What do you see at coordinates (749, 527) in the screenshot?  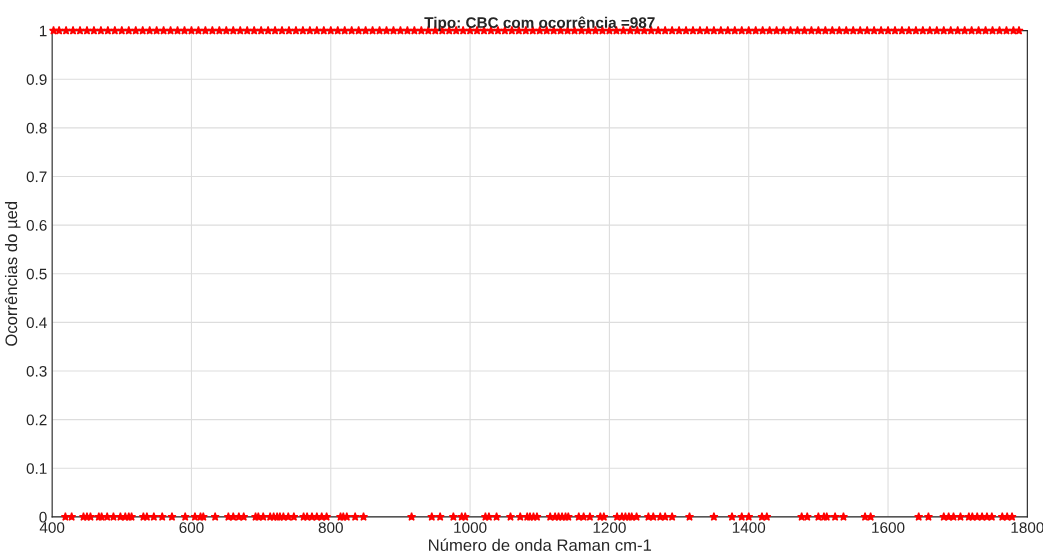 I see `x-tick-label: 1400` at bounding box center [749, 527].